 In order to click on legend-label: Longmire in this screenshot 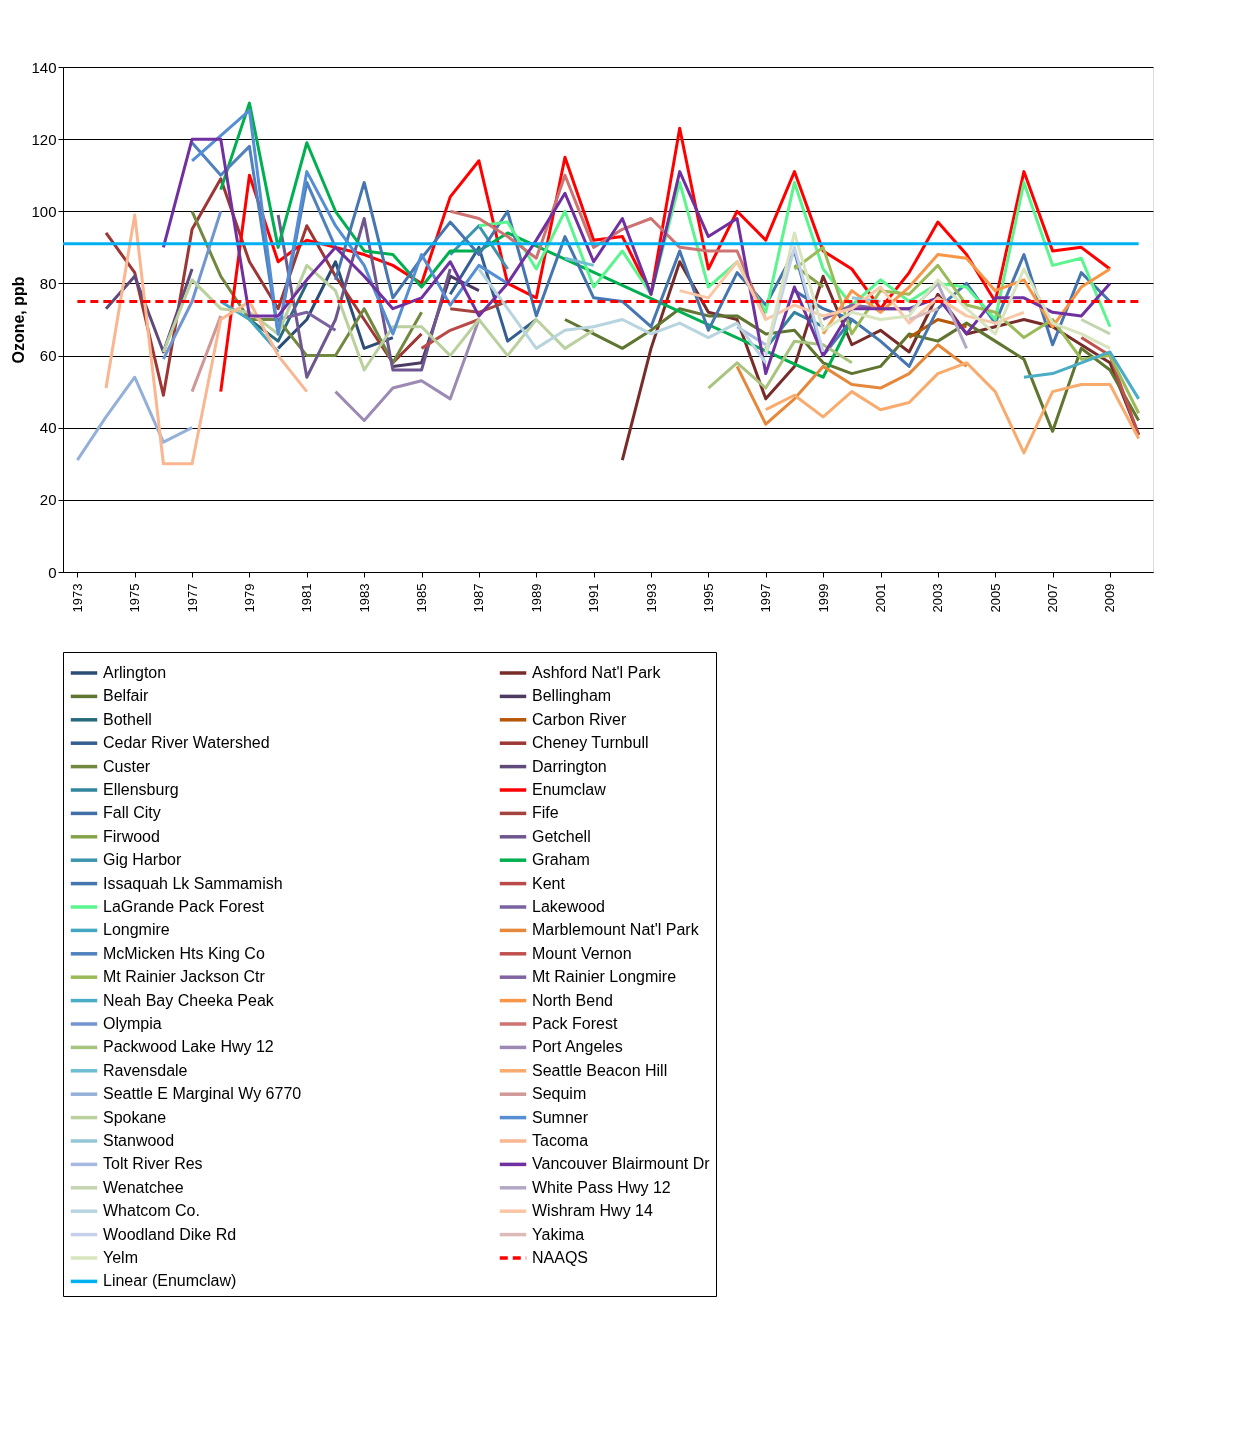, I will do `click(136, 930)`.